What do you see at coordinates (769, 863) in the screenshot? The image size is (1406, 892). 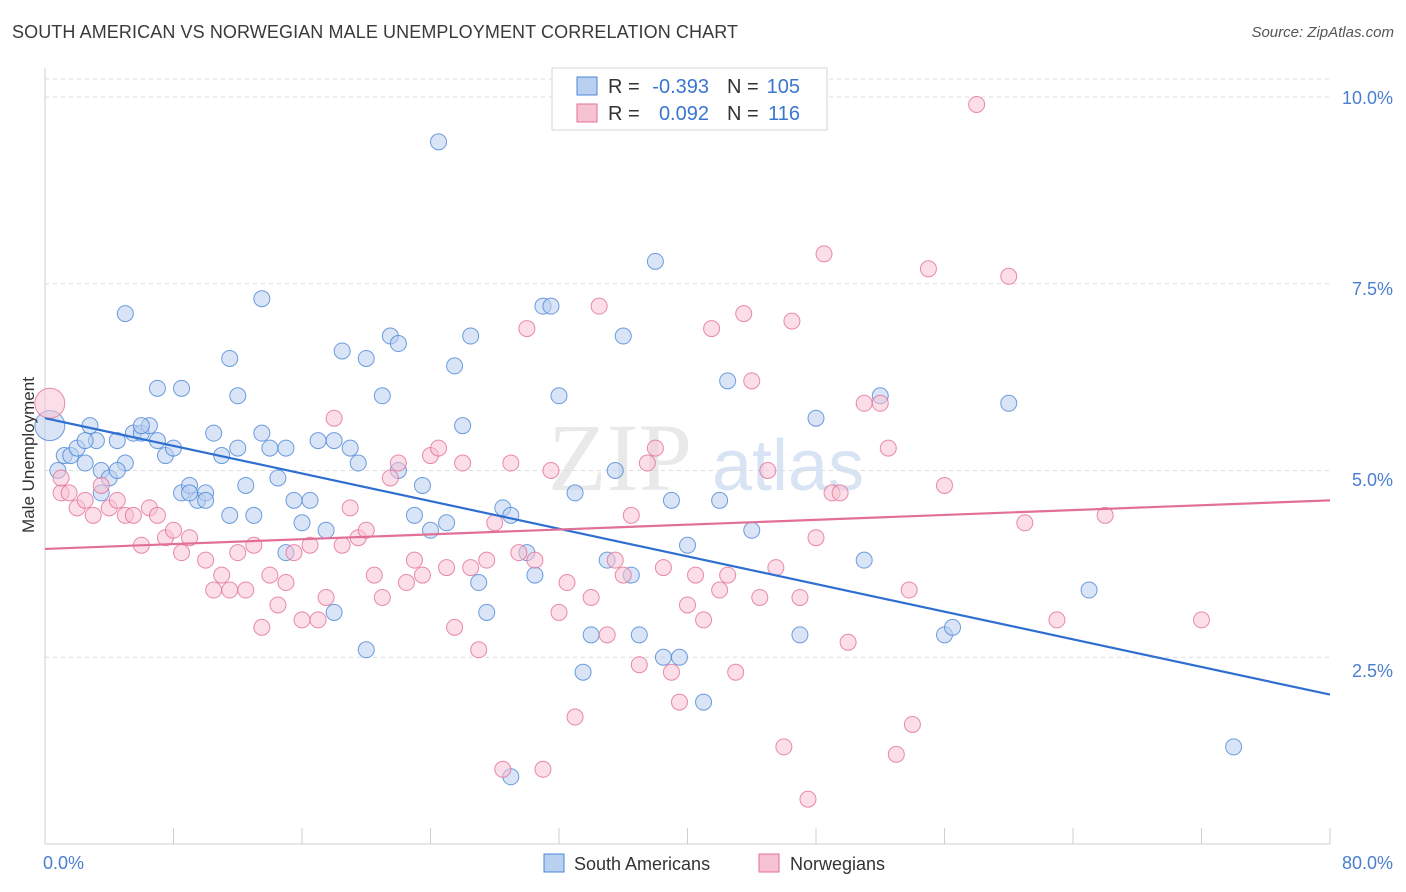 I see `legend-bottom-swatch-pink` at bounding box center [769, 863].